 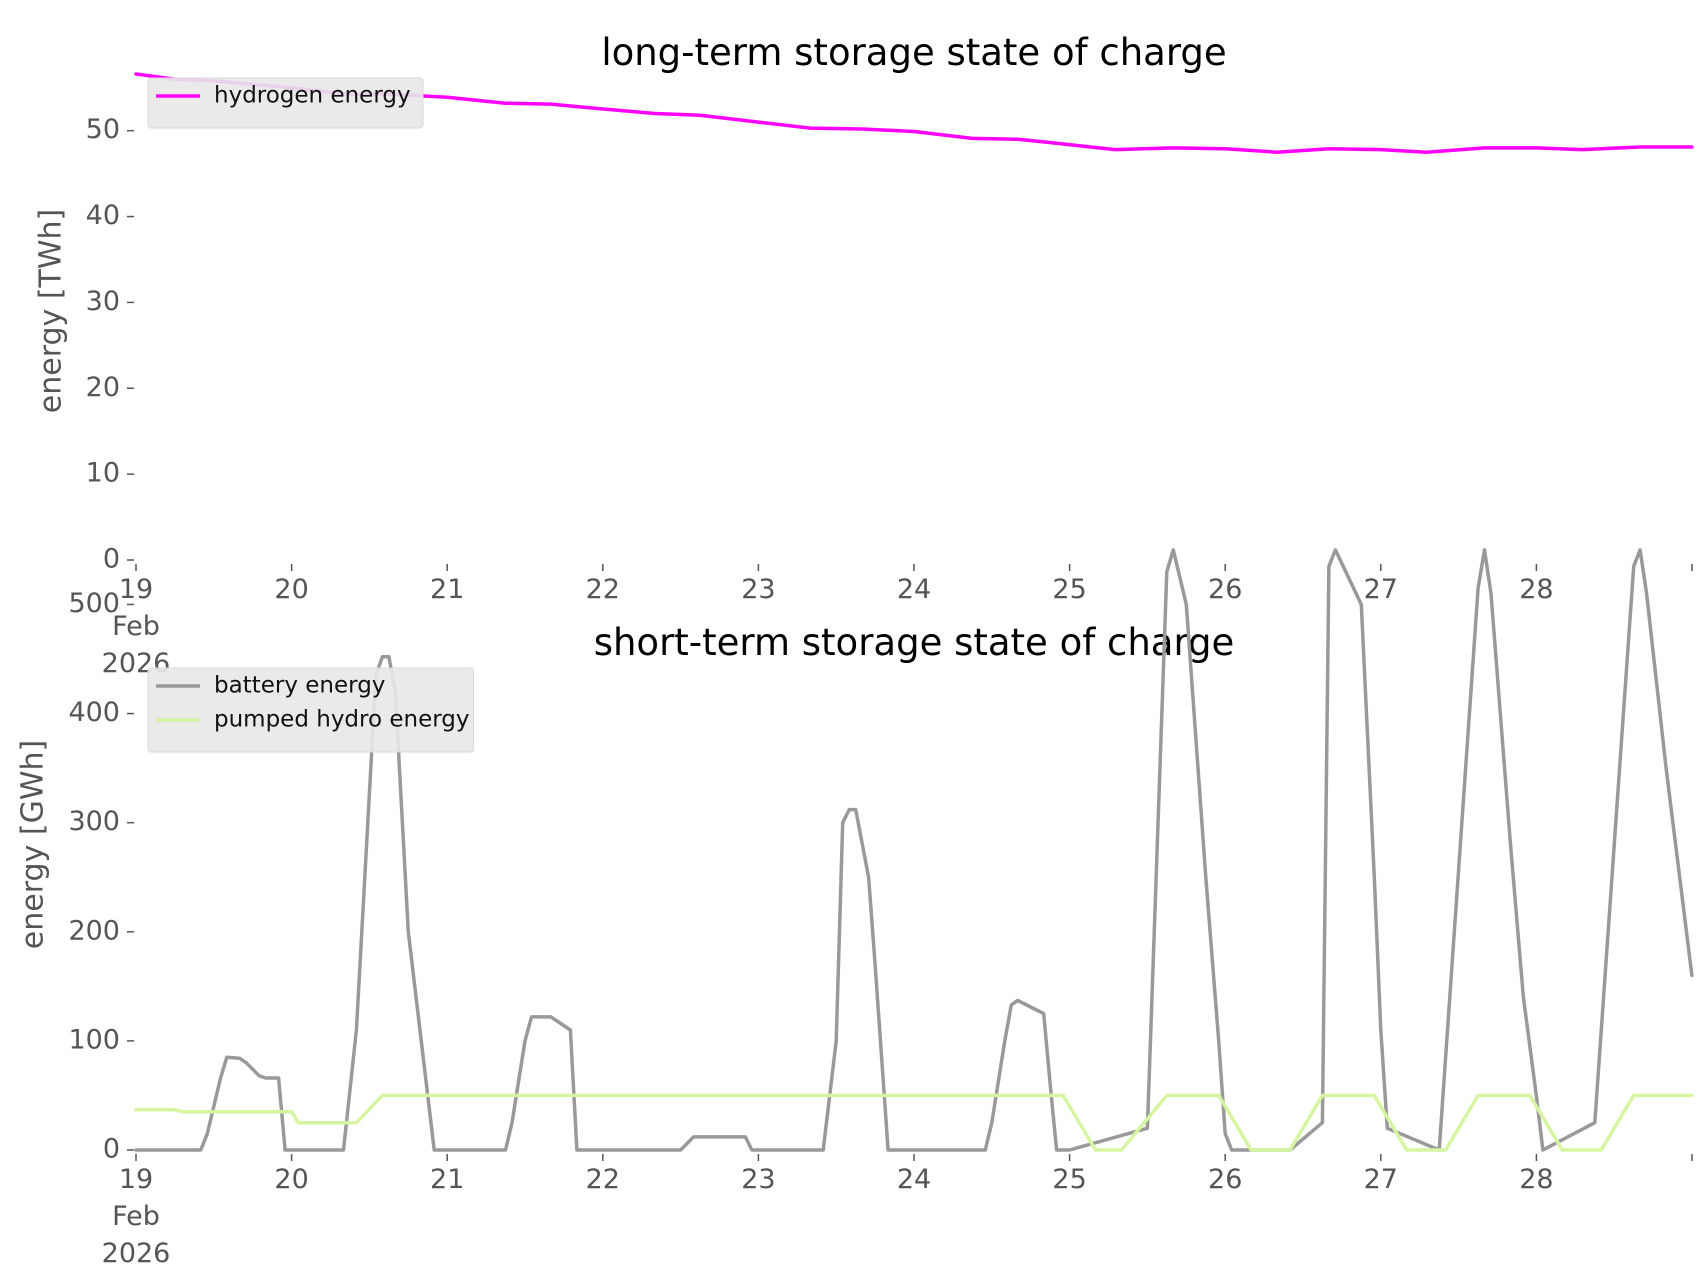 What do you see at coordinates (312, 96) in the screenshot?
I see `legend-label: hydrogen energy` at bounding box center [312, 96].